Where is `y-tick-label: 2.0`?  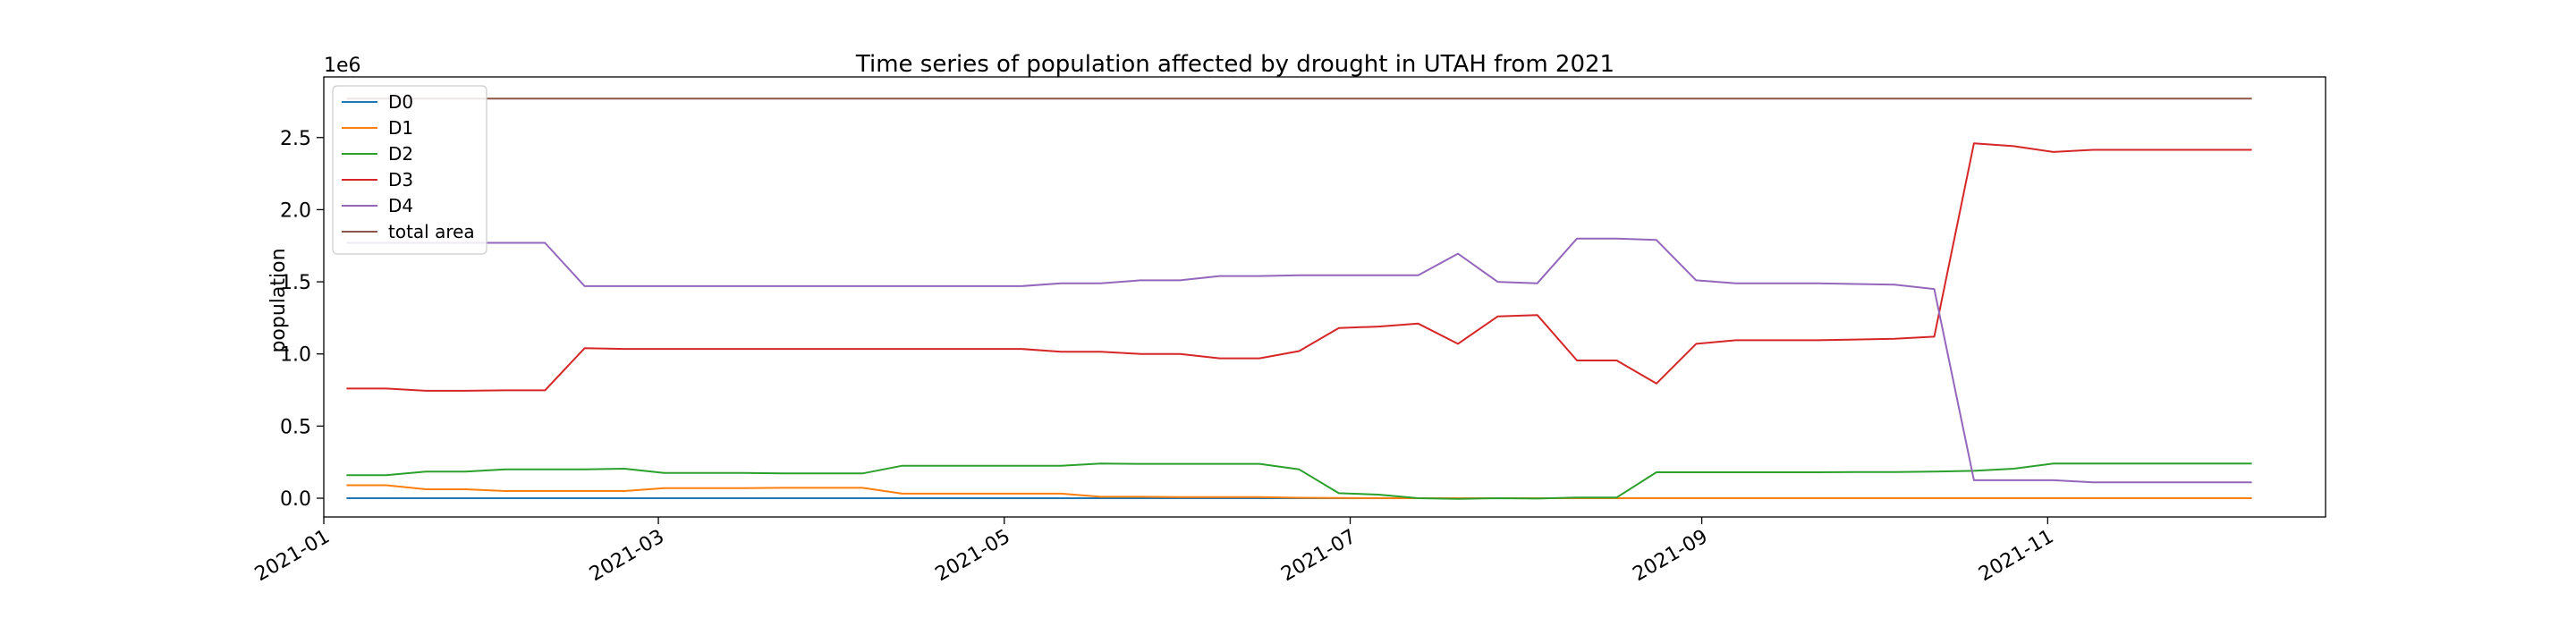
y-tick-label: 2.0 is located at coordinates (295, 210).